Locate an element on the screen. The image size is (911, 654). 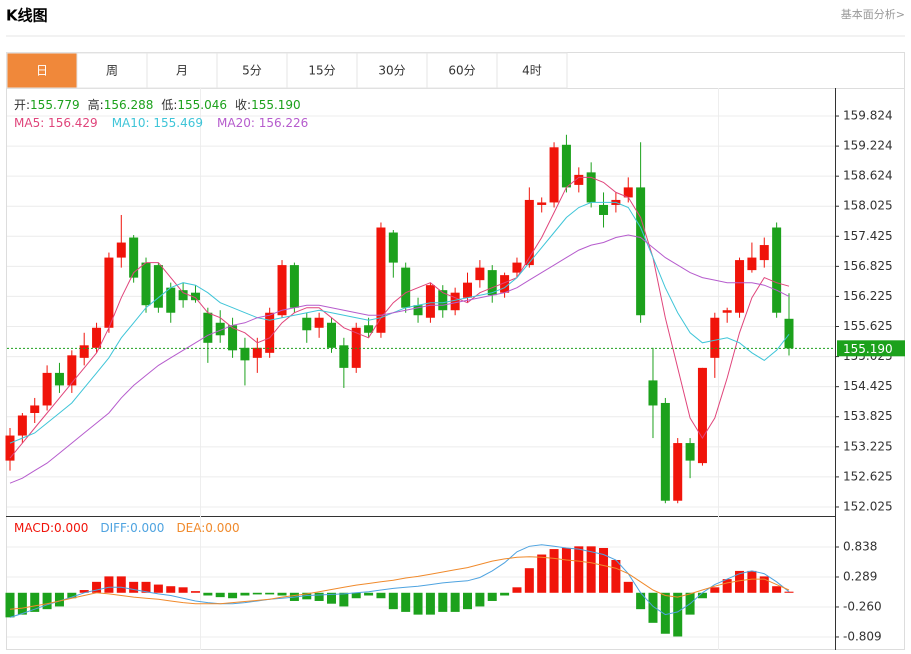
info-label: 低: is located at coordinates (169, 105).